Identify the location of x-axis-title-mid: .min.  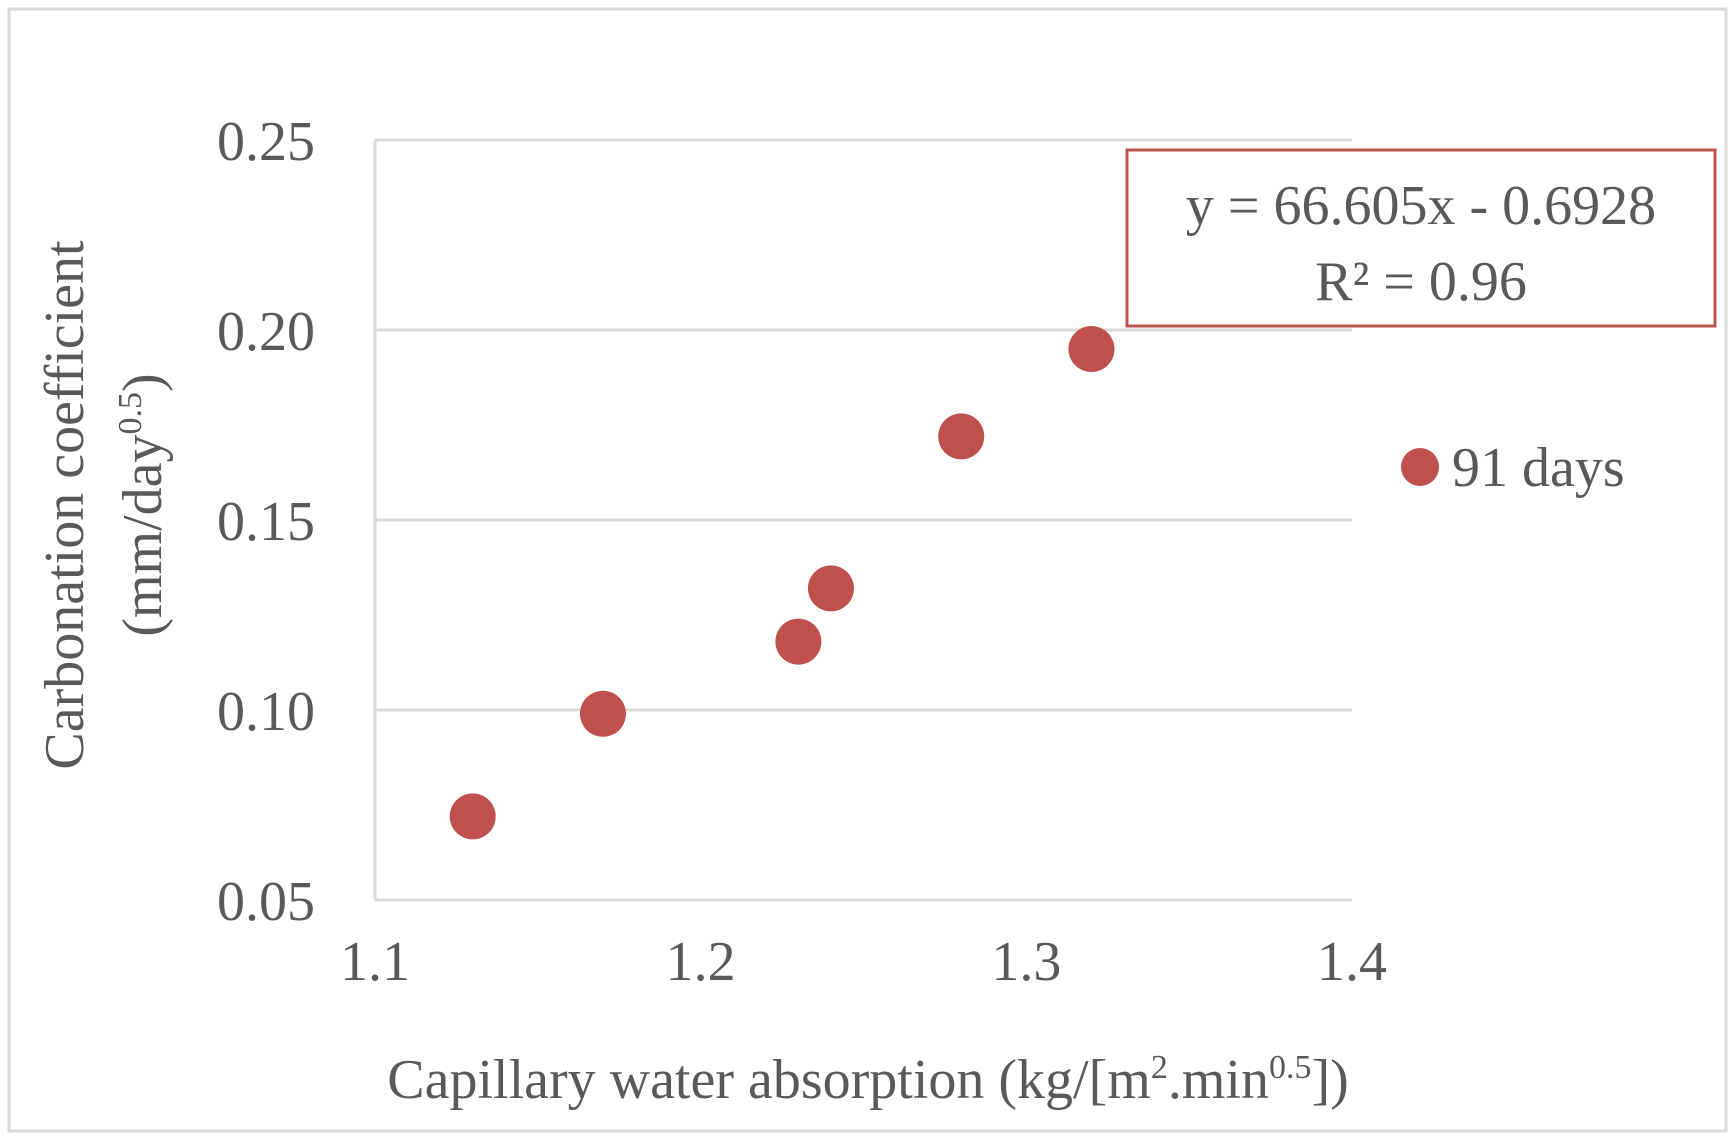
(1218, 1080).